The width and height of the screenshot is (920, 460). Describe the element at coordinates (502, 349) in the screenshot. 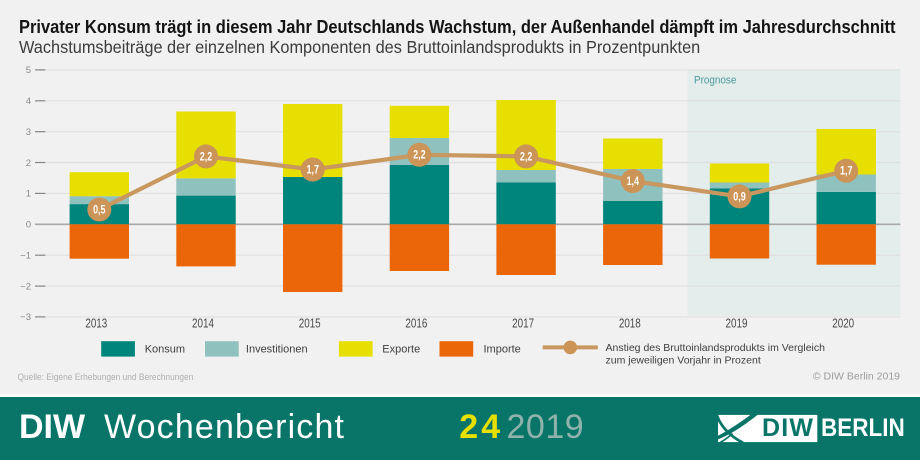

I see `svg-text: Importe` at that location.